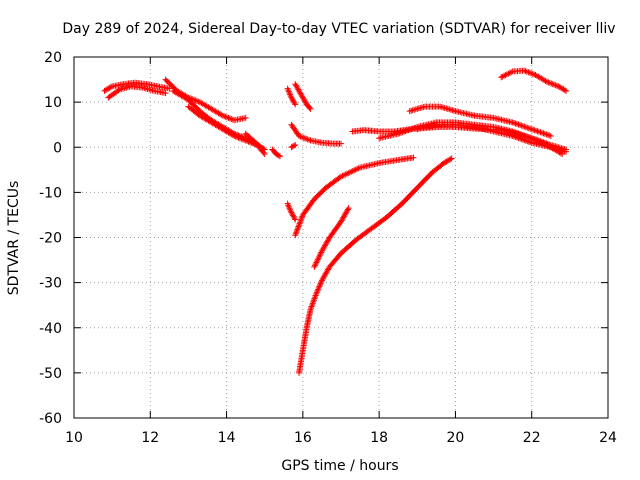 The width and height of the screenshot is (640, 480). Describe the element at coordinates (608, 438) in the screenshot. I see `x-tick-label: 24` at that location.